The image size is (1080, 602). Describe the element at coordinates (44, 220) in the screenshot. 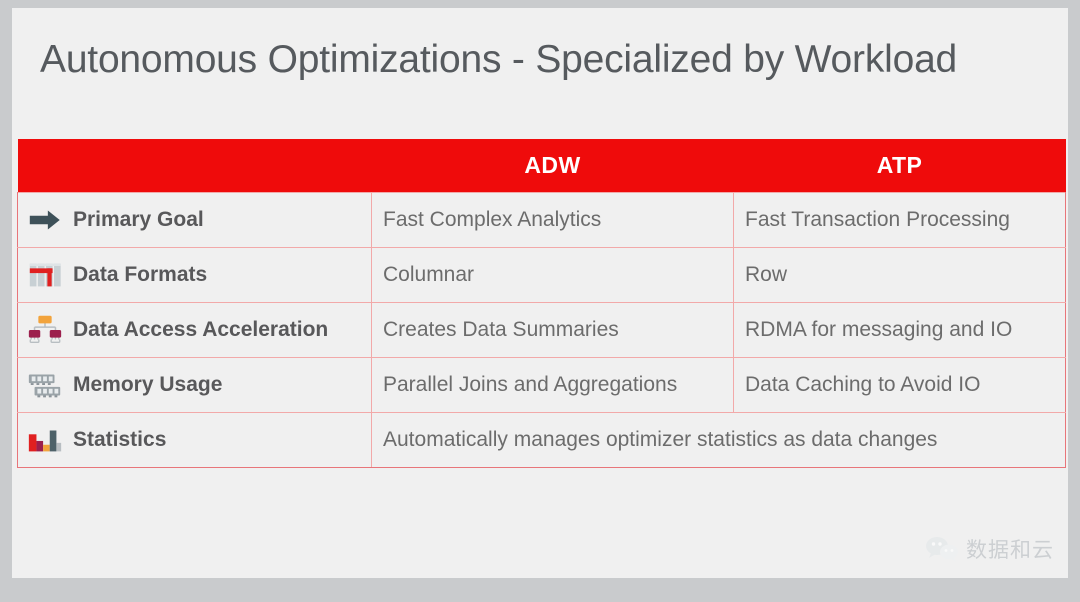

I see `arrow-right-icon` at that location.